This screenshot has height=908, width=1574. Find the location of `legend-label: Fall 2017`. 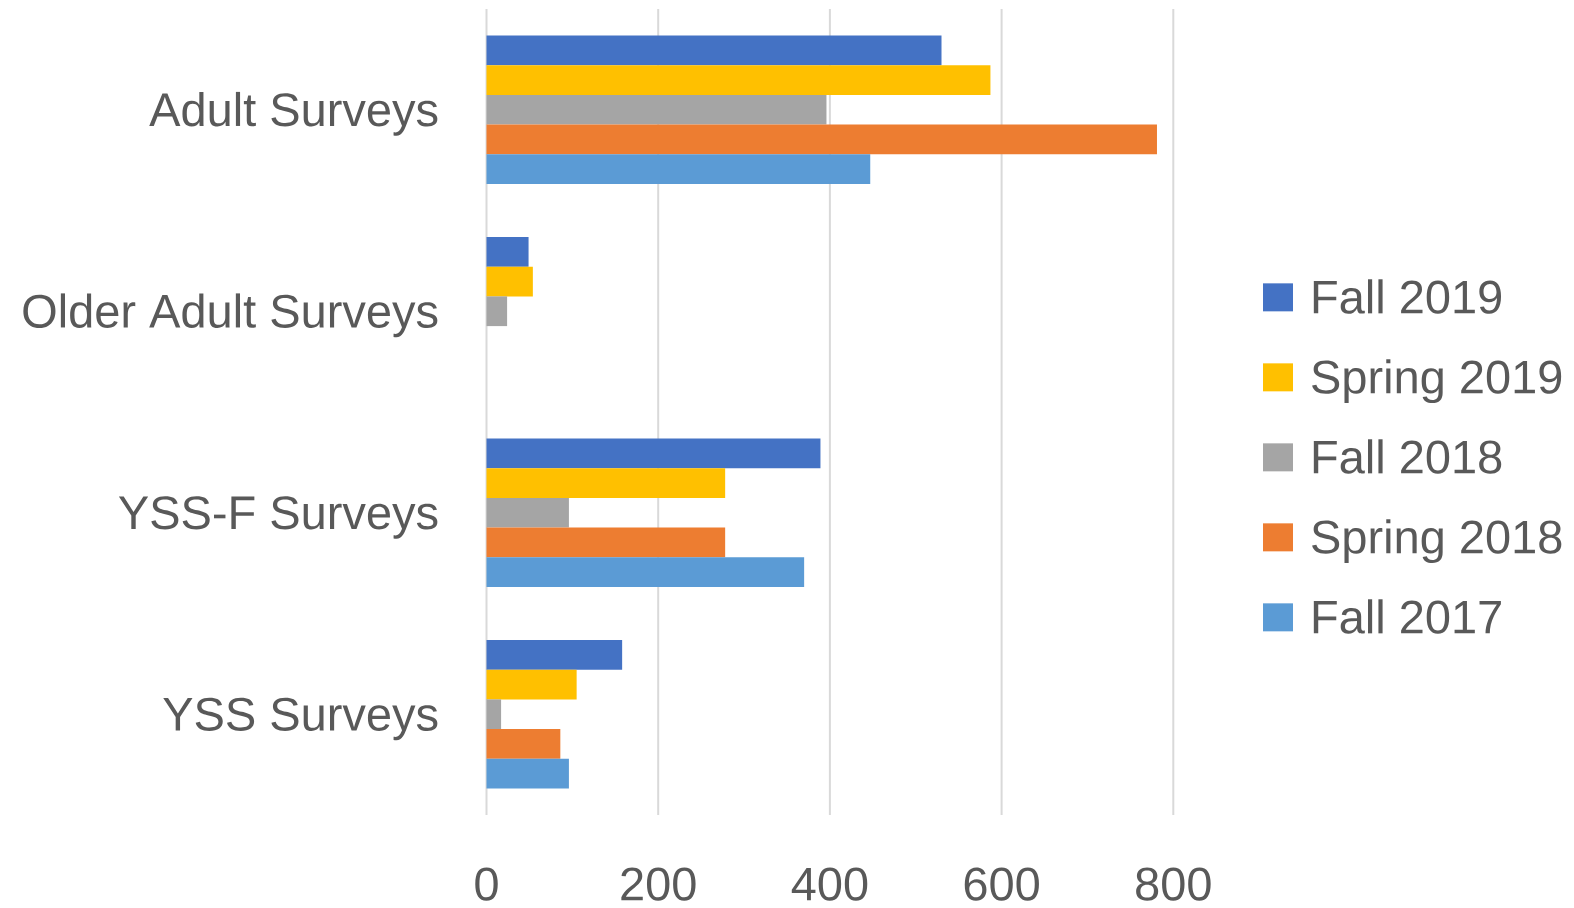

legend-label: Fall 2017 is located at coordinates (1407, 616).